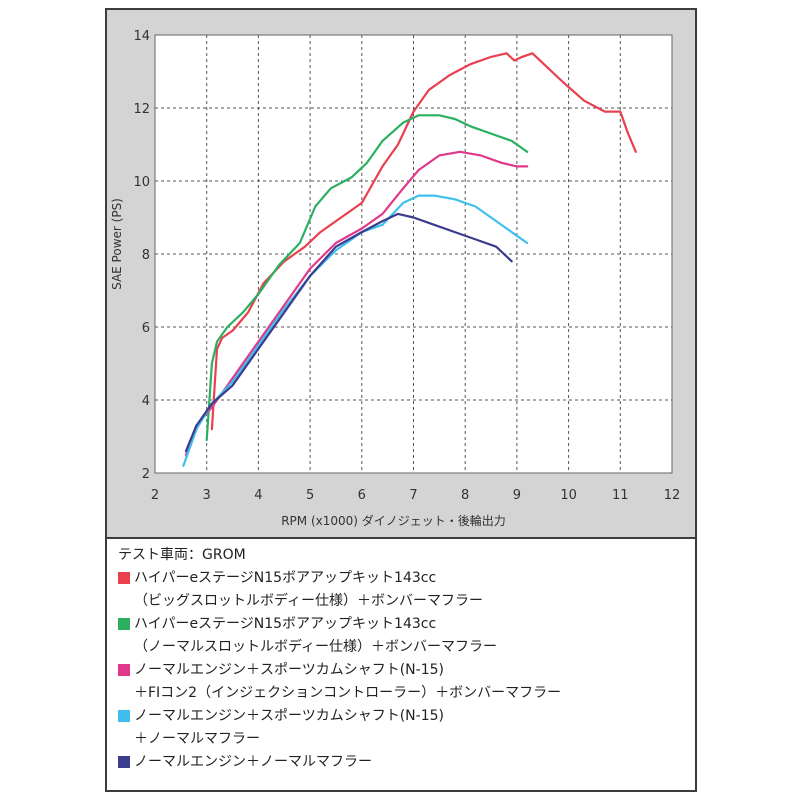 The height and width of the screenshot is (800, 800). Describe the element at coordinates (146, 401) in the screenshot. I see `y-tick-label: 4` at that location.